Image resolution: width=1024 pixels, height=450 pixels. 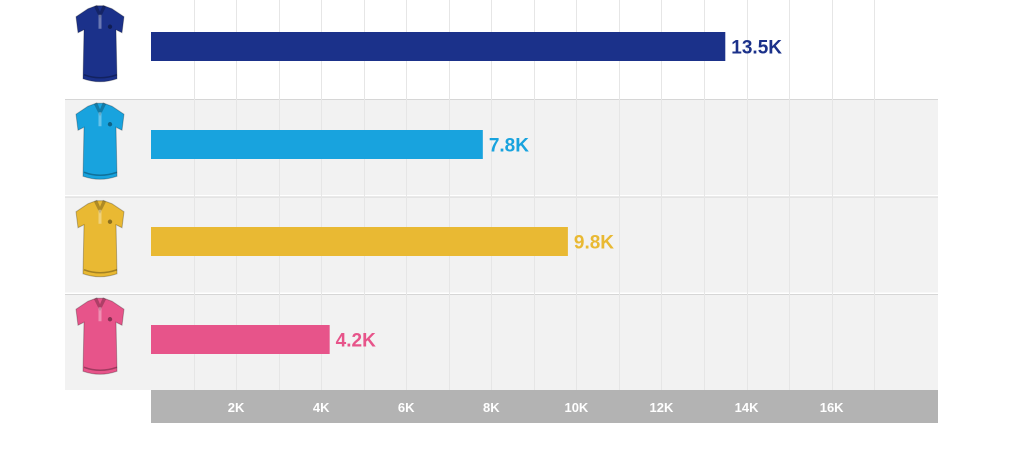 What do you see at coordinates (321, 407) in the screenshot?
I see `x-tick-label: 4K` at bounding box center [321, 407].